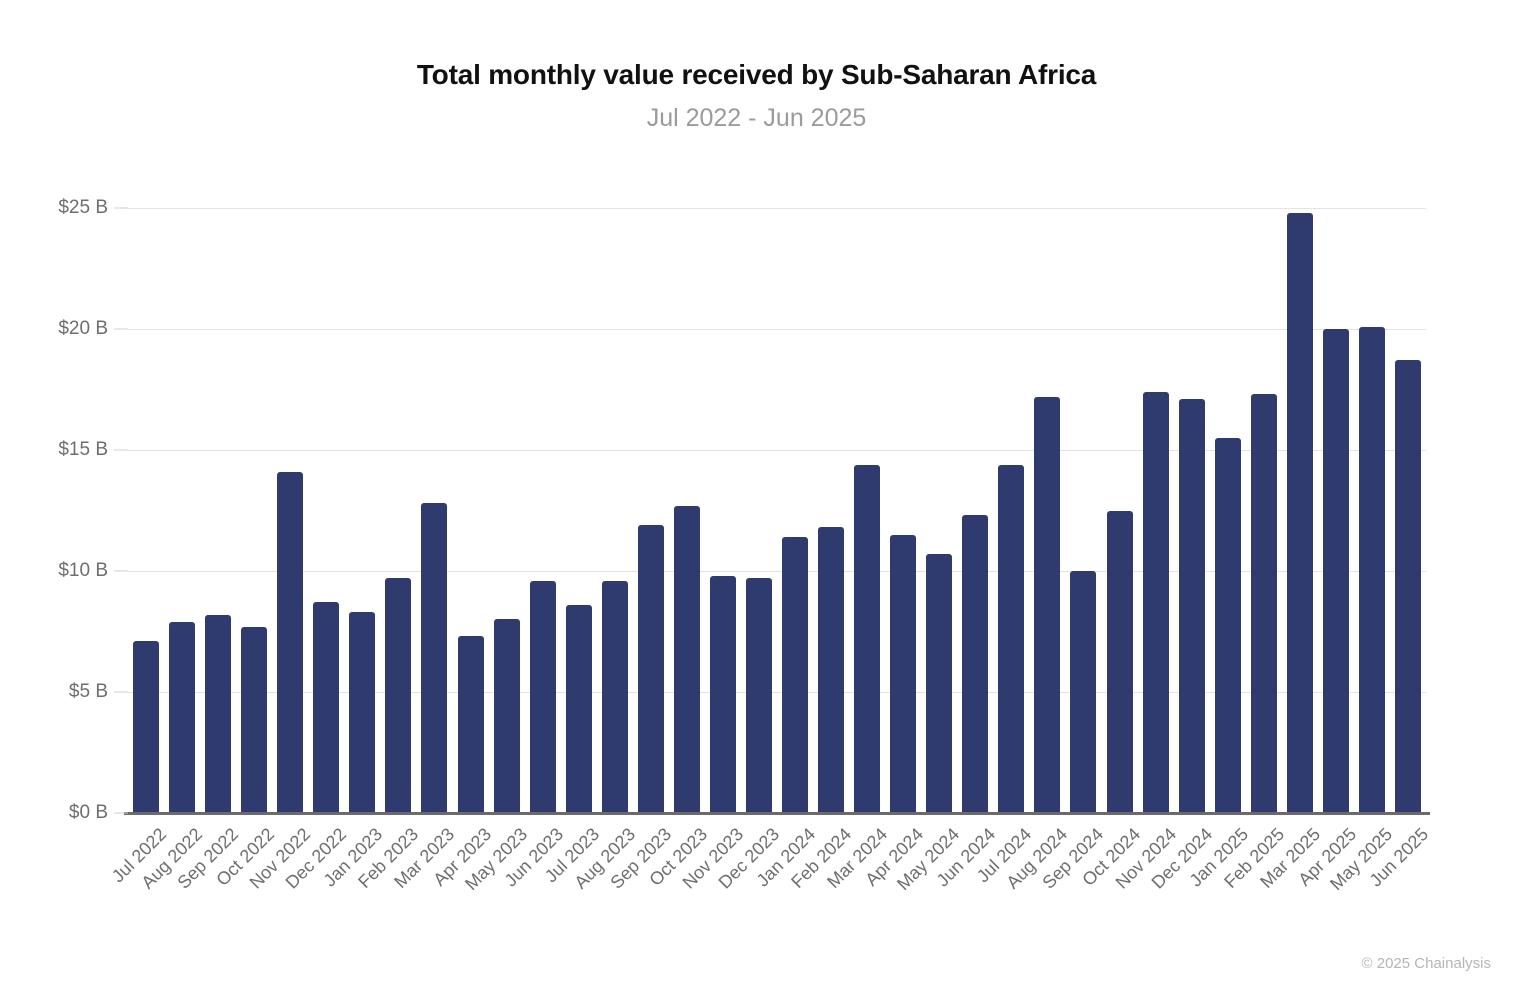  What do you see at coordinates (777, 813) in the screenshot?
I see `x-axis-line` at bounding box center [777, 813].